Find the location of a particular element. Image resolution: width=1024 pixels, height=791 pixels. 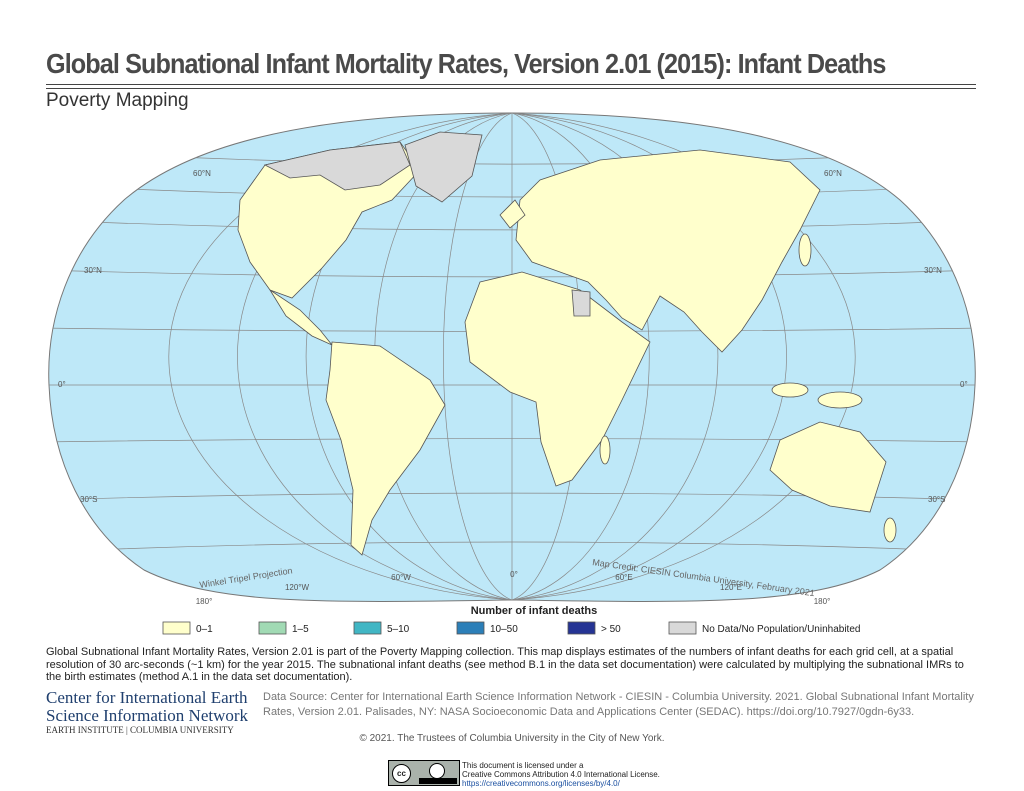

legend-label: 0–1 is located at coordinates (204, 629).